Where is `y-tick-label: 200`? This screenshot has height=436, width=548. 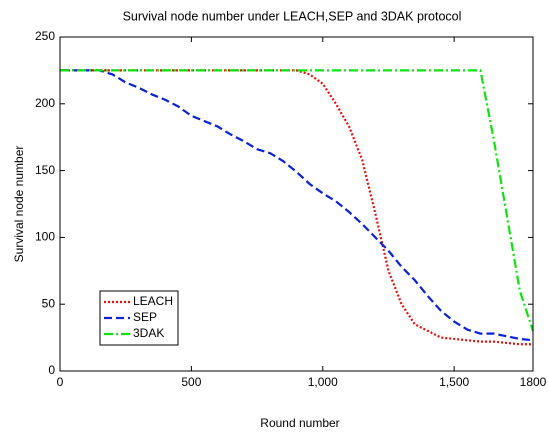 y-tick-label: 200 is located at coordinates (45, 103).